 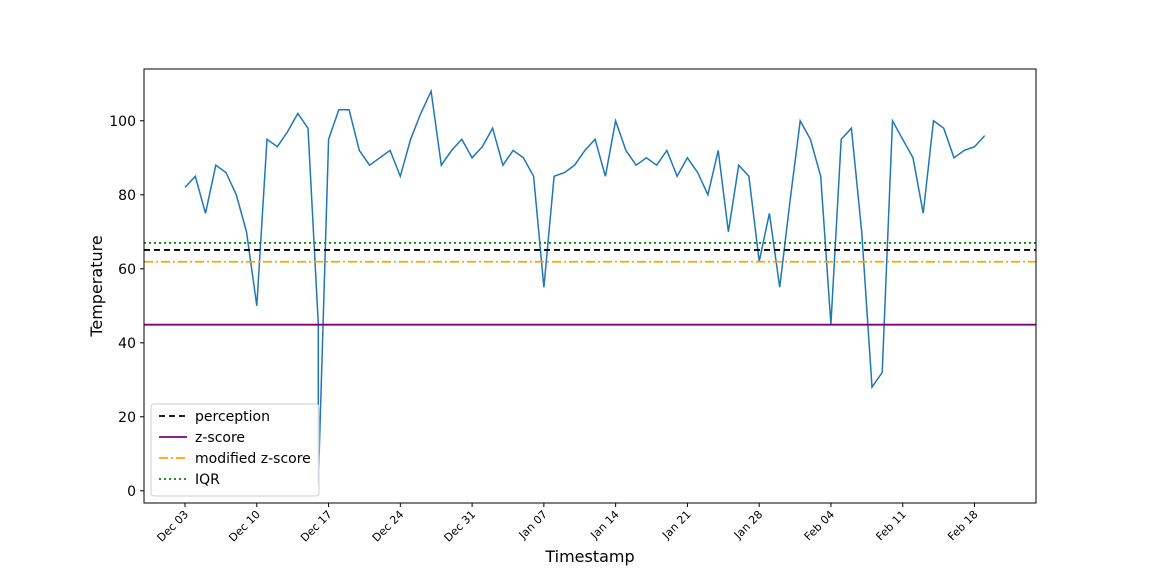 I want to click on x-tick-label: Jan 14, so click(x=604, y=525).